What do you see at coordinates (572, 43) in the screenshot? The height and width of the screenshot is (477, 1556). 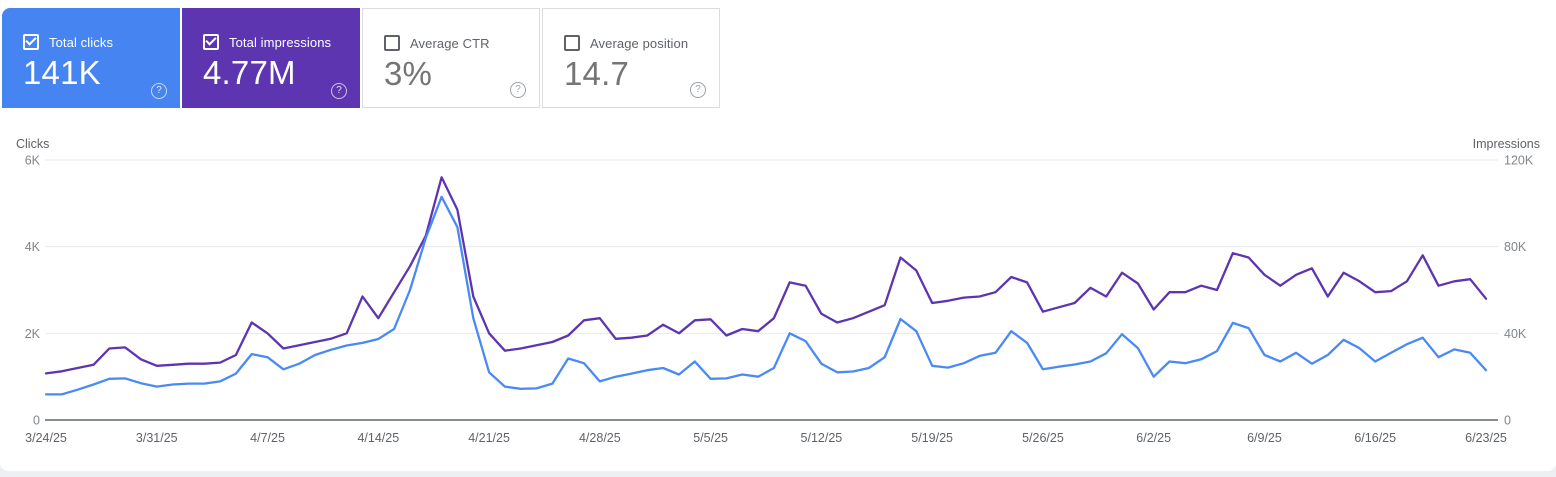 I see `average-position-checkbox` at bounding box center [572, 43].